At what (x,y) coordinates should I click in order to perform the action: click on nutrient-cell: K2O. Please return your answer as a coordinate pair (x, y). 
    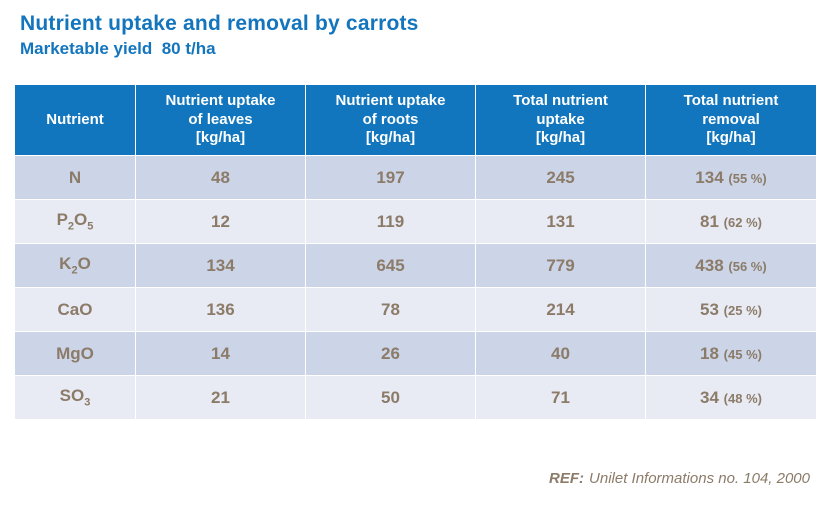
    Looking at the image, I should click on (75, 265).